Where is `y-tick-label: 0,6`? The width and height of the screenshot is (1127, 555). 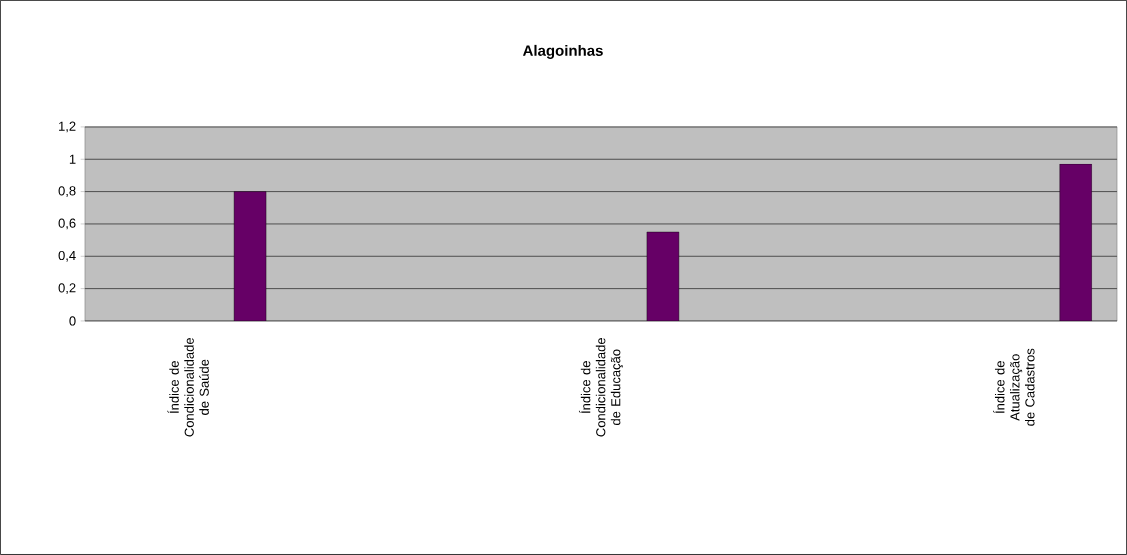 y-tick-label: 0,6 is located at coordinates (67, 224).